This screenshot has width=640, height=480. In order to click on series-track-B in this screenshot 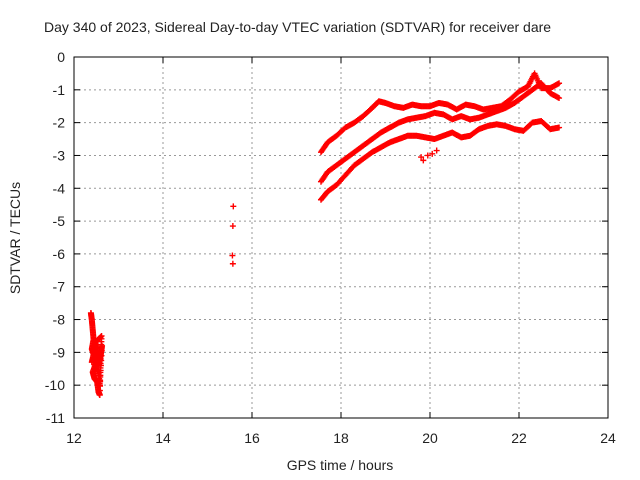, I will do `click(440, 132)`.